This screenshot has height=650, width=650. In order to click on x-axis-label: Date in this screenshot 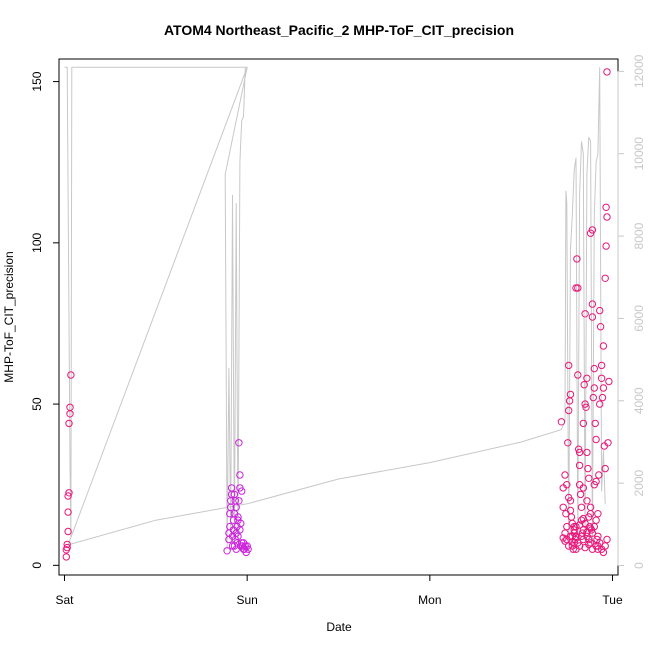, I will do `click(339, 627)`.